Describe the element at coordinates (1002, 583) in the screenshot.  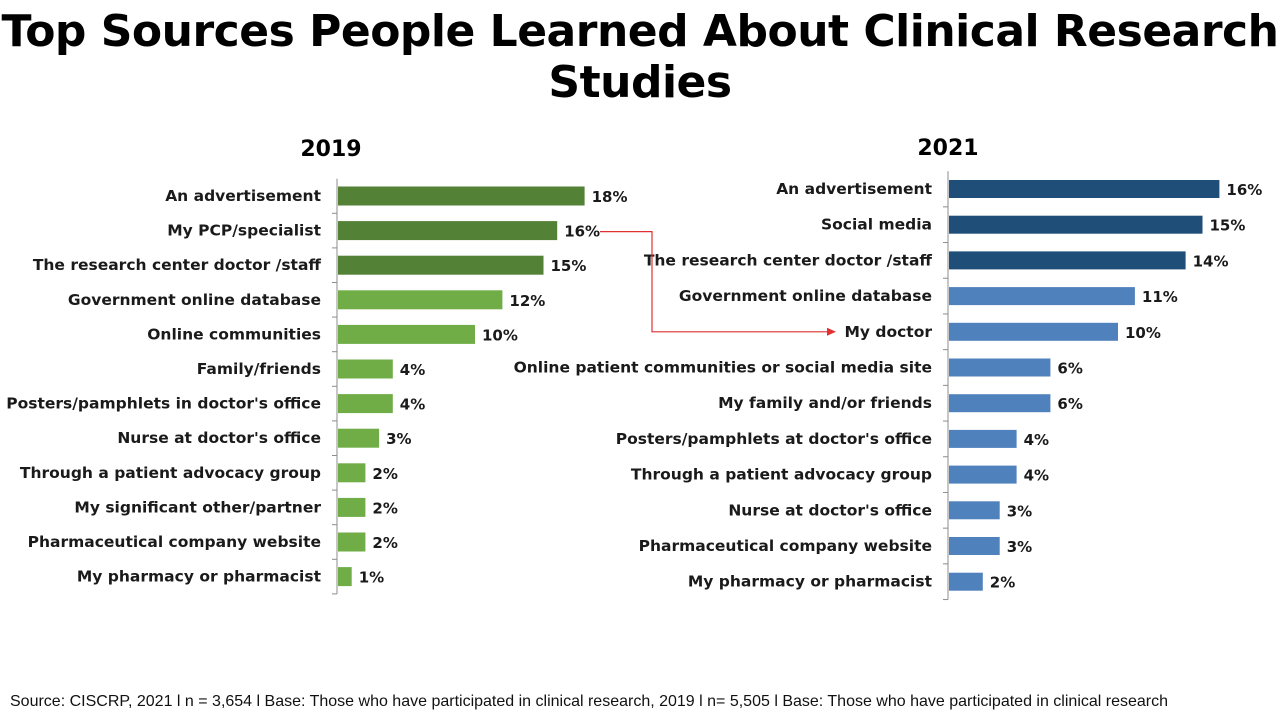
I see `chart-2021-value-label: 2%` at that location.